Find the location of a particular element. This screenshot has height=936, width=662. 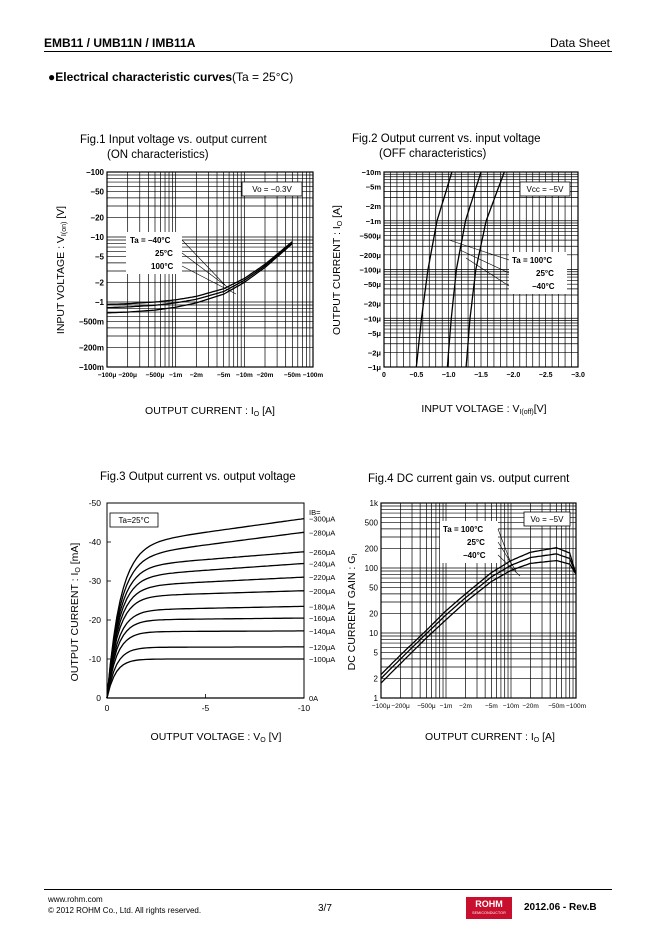

fig4-caption: Fig.4 DC current gain vs. output current is located at coordinates (468, 479).